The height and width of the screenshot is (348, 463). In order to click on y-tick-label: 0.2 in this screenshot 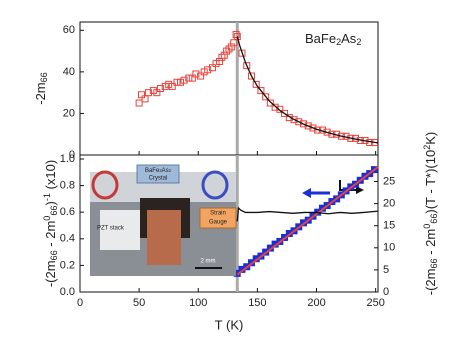, I will do `click(67, 265)`.